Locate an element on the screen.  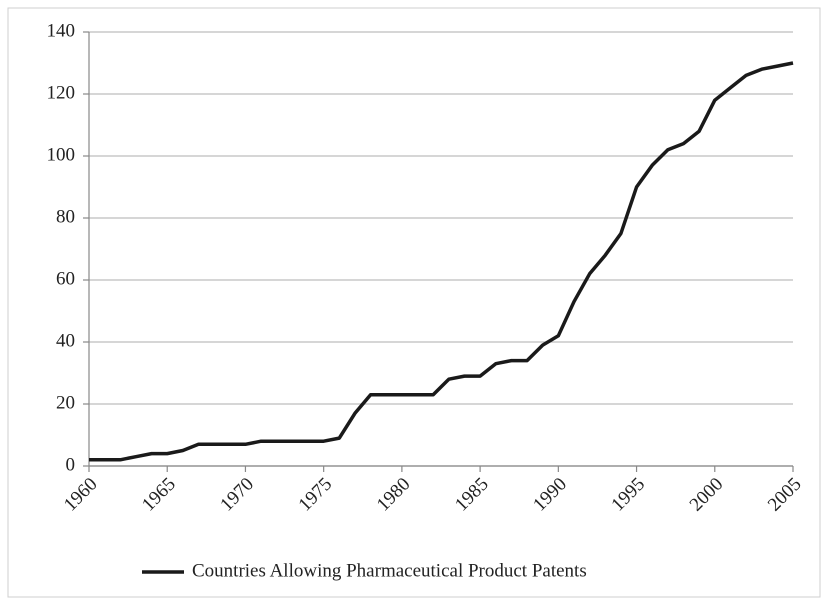
y-tick-label: 40 is located at coordinates (65, 340).